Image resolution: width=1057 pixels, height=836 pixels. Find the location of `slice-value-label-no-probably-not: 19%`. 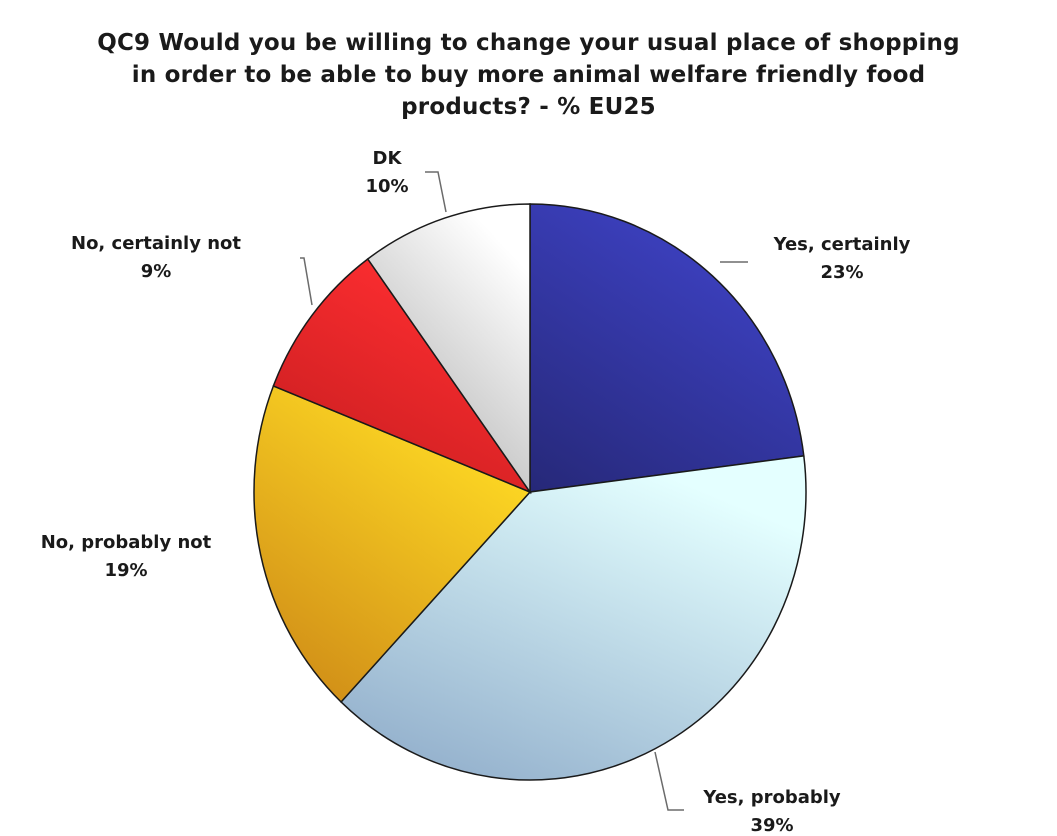

slice-value-label-no-probably-not: 19% is located at coordinates (125, 570).